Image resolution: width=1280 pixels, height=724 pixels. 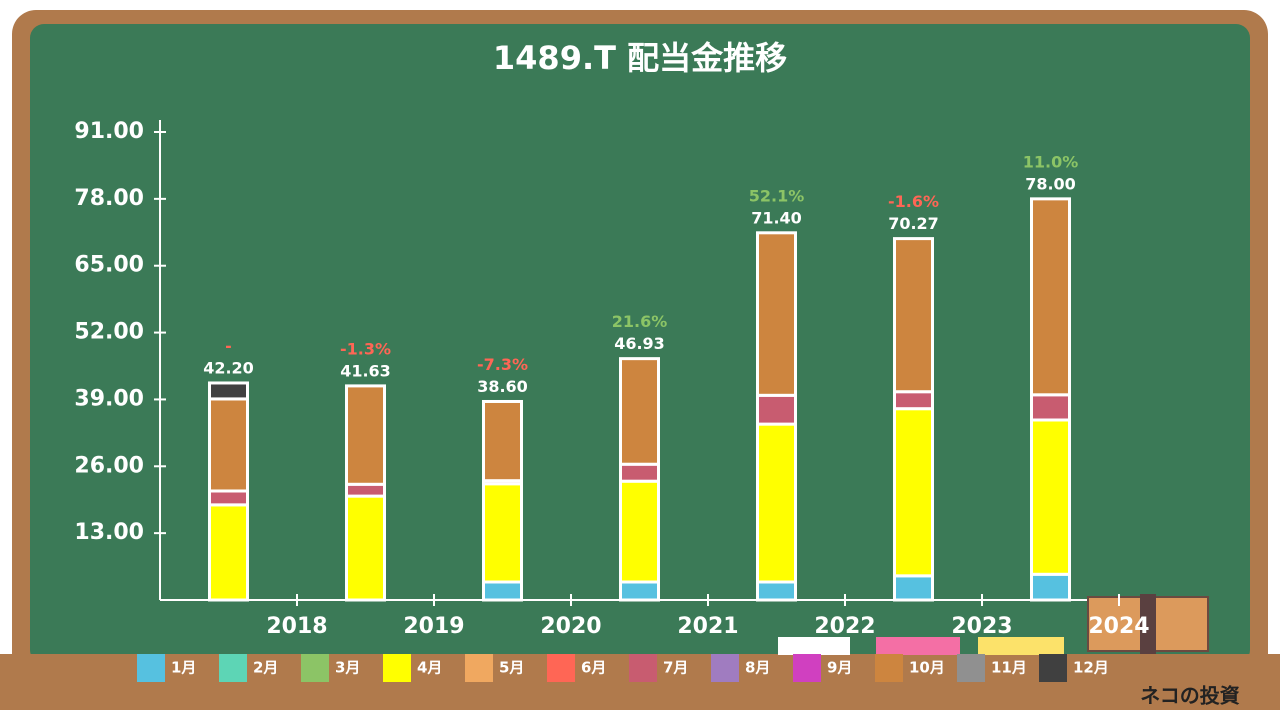 I want to click on x-tick-label: 2018, so click(x=296, y=626).